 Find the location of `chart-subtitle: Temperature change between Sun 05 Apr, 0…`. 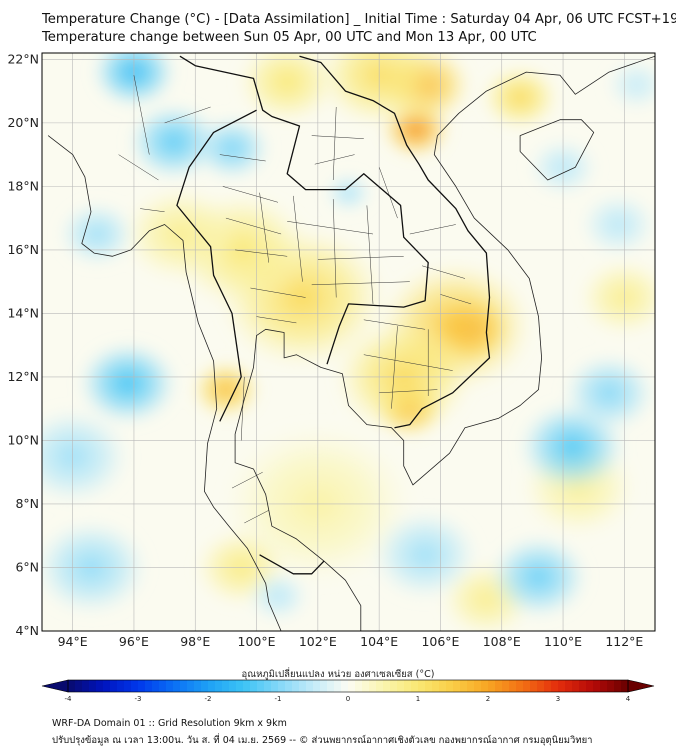

chart-subtitle: Temperature change between Sun 05 Apr, 0… is located at coordinates (289, 37).